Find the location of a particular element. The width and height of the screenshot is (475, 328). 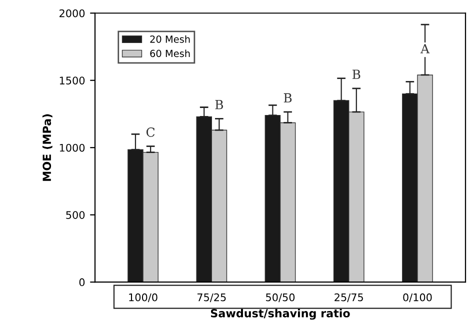

y-tick-label: 1000 is located at coordinates (72, 148).